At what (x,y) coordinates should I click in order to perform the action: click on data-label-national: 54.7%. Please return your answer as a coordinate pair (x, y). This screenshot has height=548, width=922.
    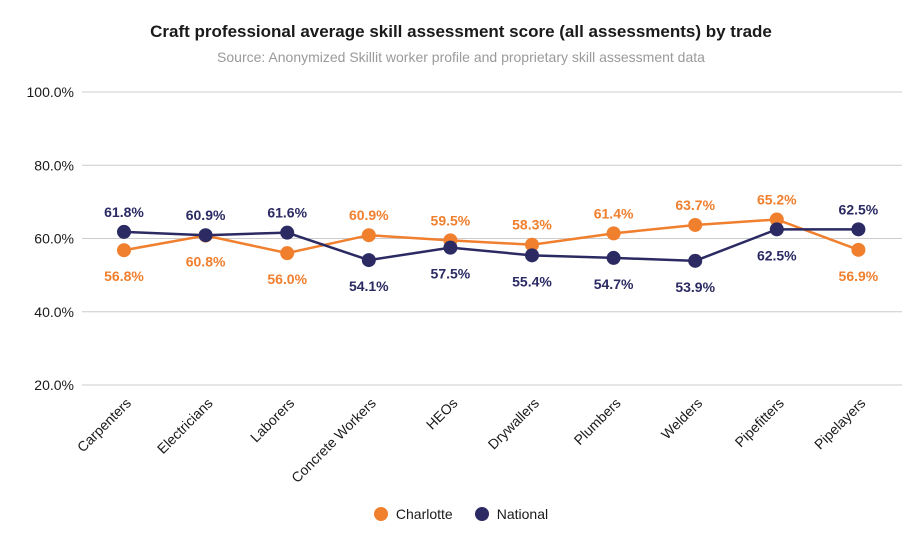
    Looking at the image, I should click on (614, 284).